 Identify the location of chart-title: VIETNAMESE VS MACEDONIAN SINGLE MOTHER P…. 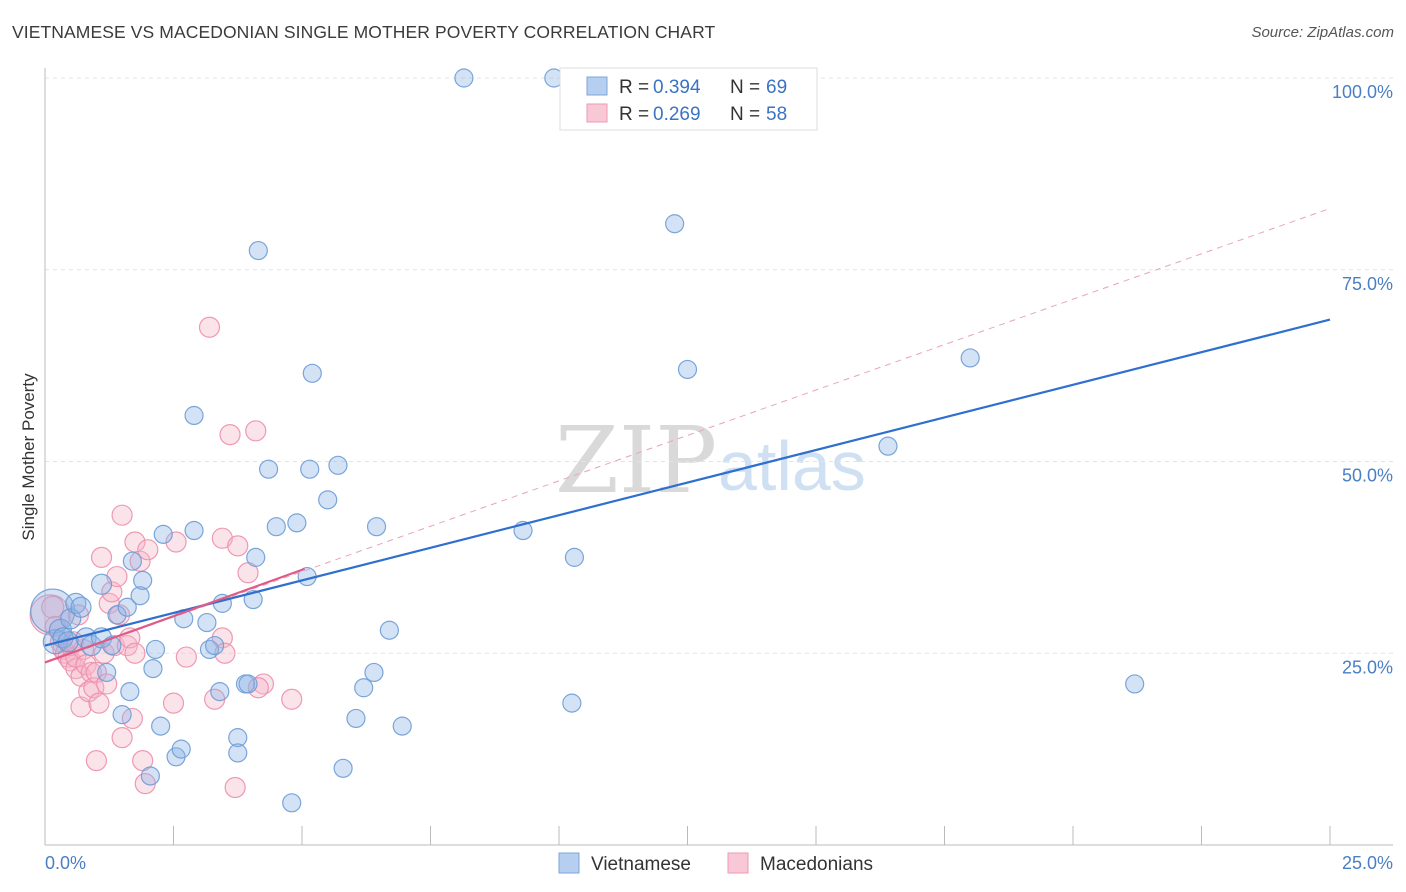
(364, 32).